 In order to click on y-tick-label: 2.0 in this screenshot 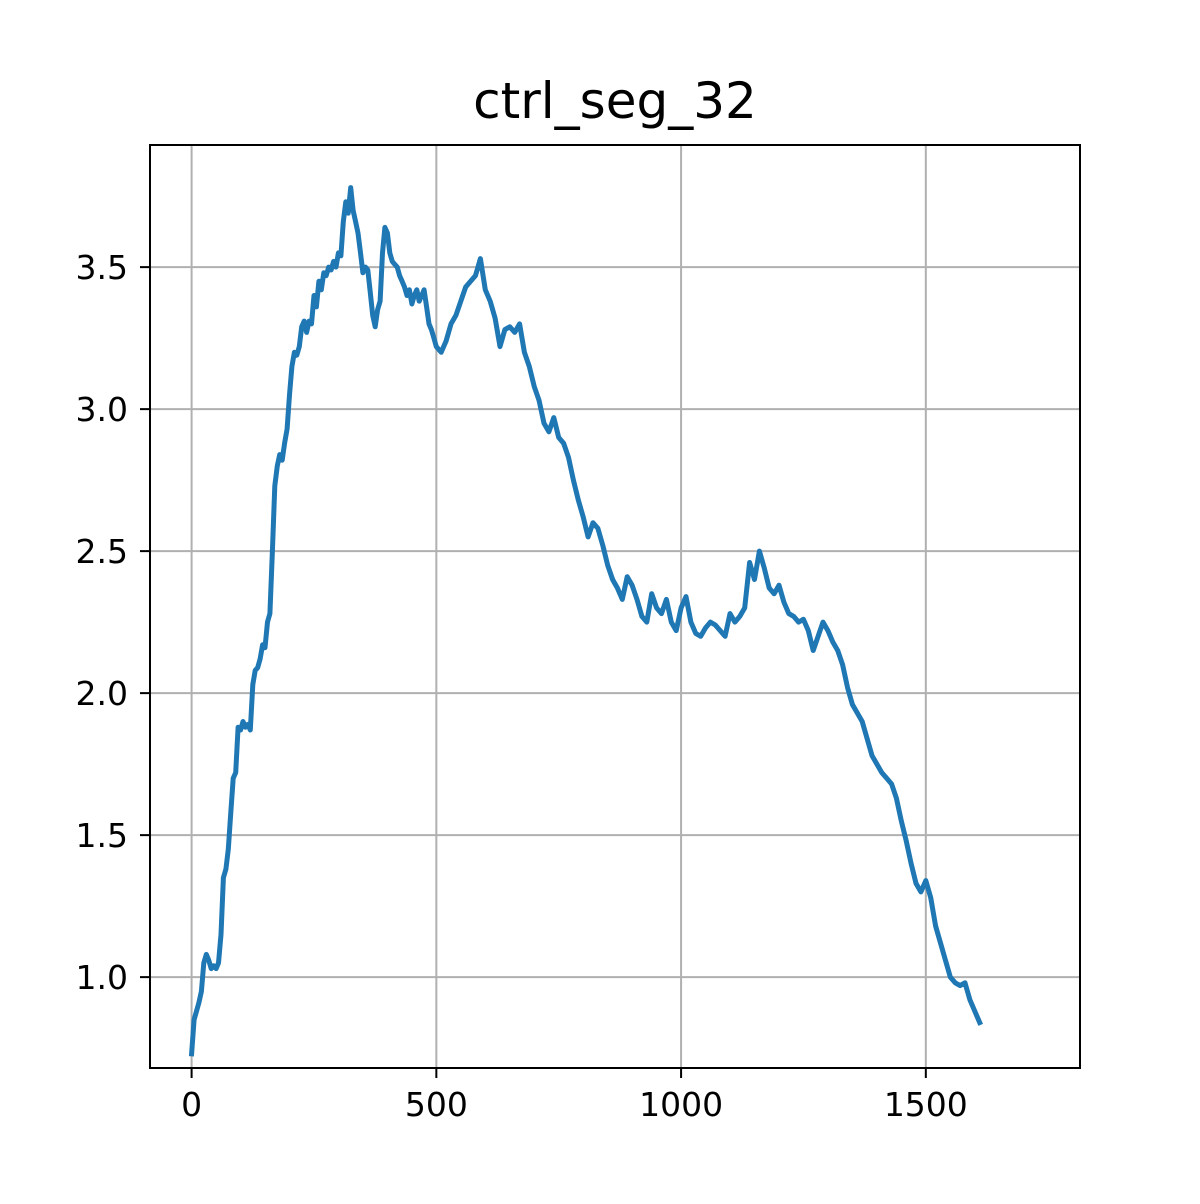, I will do `click(102, 693)`.